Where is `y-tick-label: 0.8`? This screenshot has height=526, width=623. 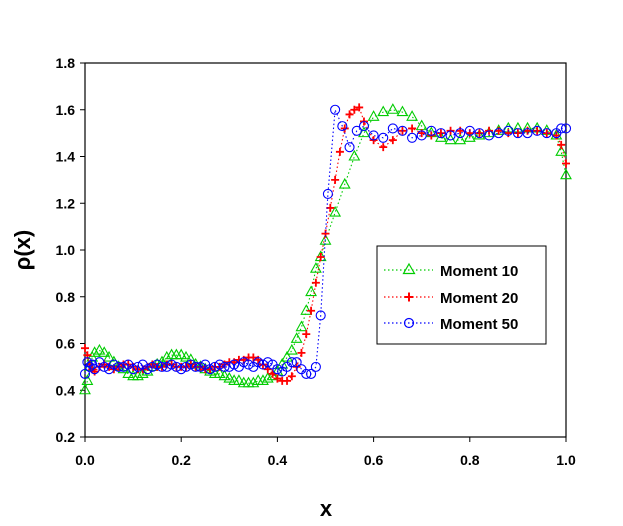 y-tick-label: 0.8 is located at coordinates (66, 297).